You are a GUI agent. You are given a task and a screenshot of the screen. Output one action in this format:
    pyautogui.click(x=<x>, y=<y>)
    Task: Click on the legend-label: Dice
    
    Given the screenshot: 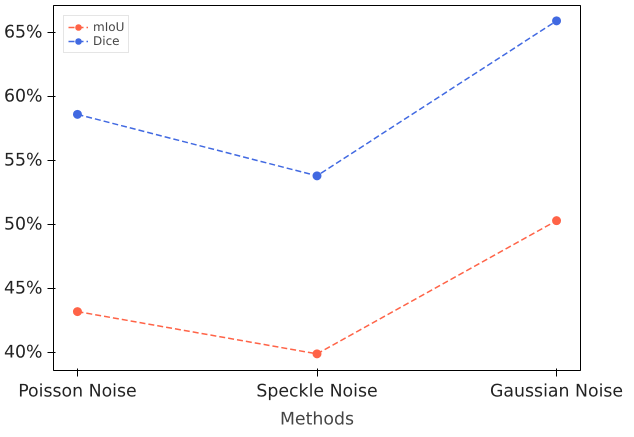 What is the action you would take?
    pyautogui.click(x=106, y=41)
    